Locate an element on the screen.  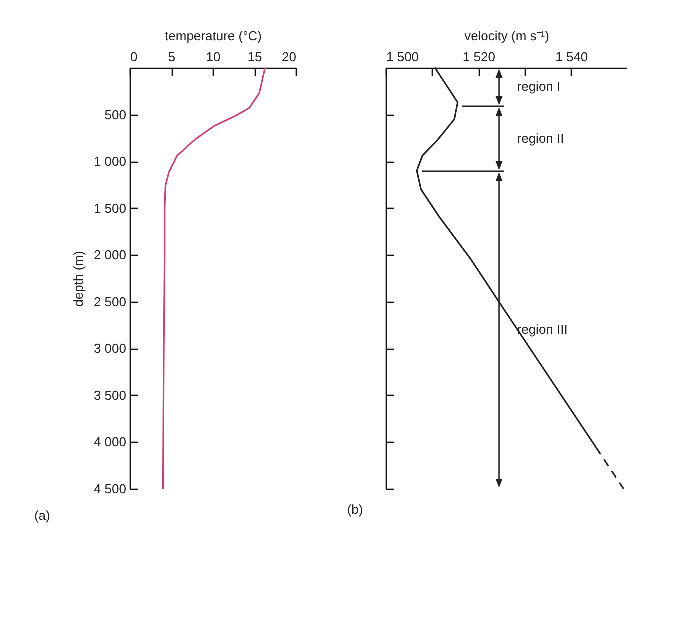
x-tick-label: 0 is located at coordinates (134, 57).